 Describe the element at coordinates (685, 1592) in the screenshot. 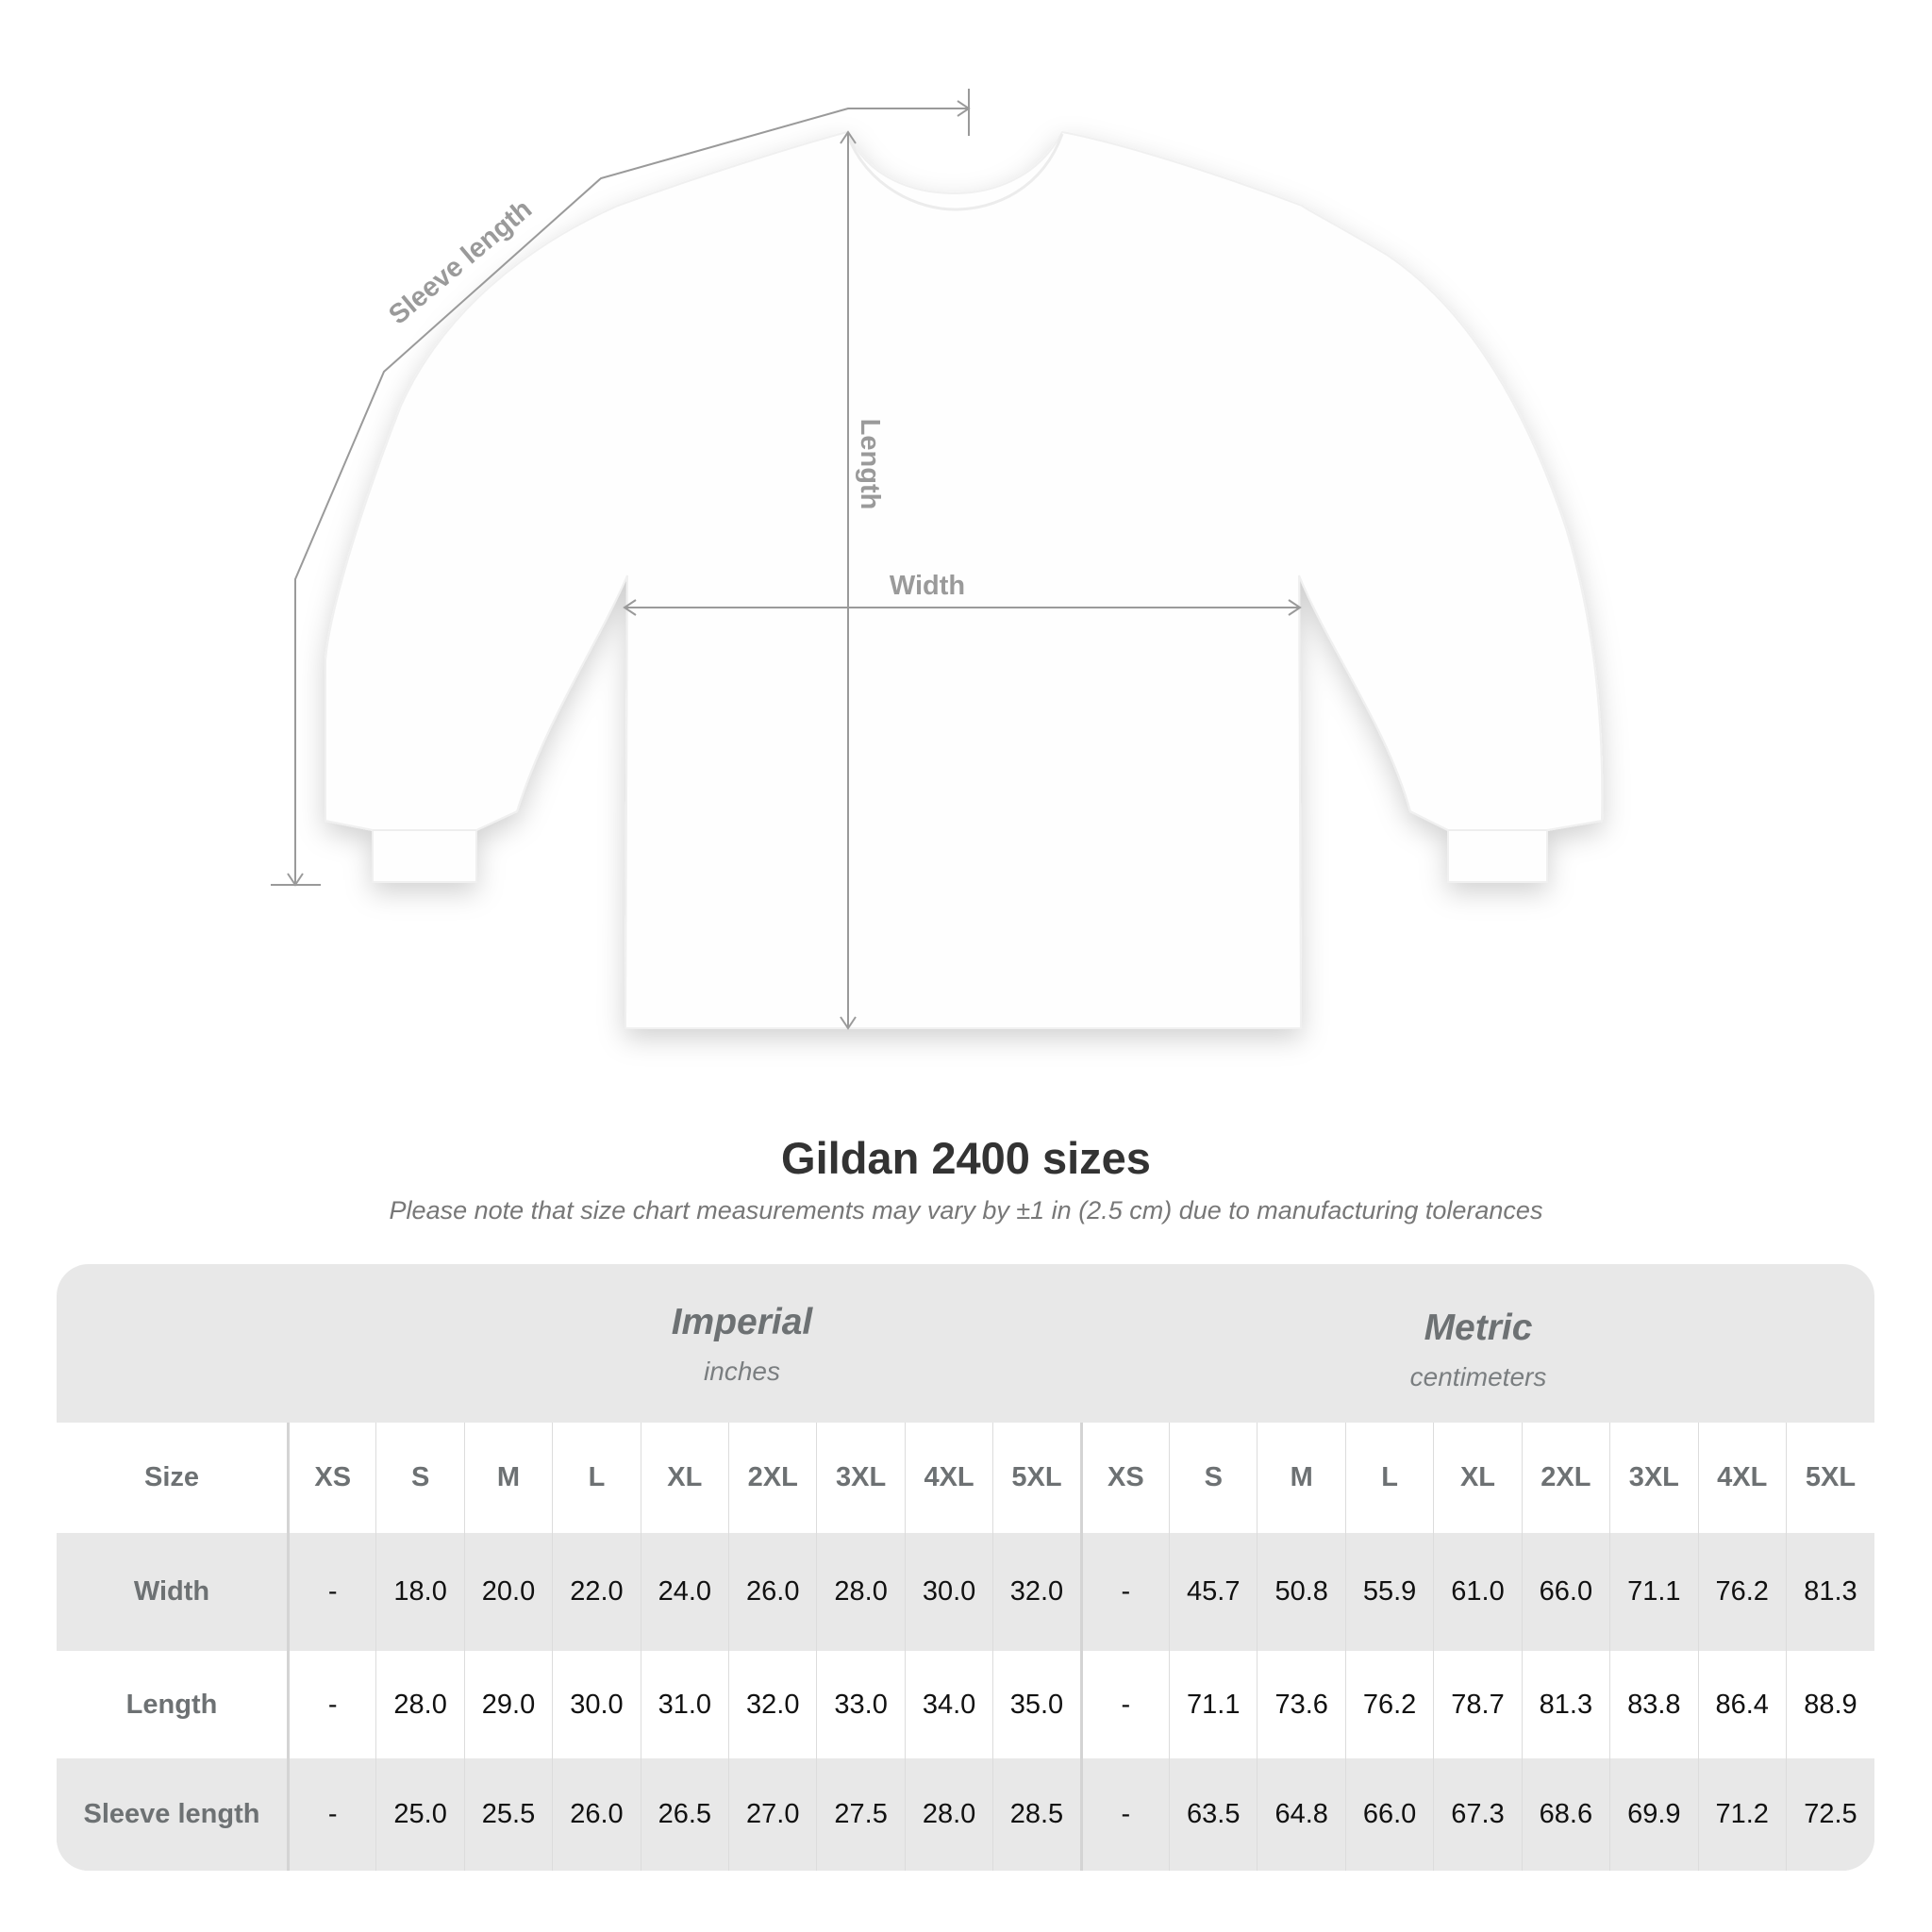

I see `cell-imperial: 24.0` at that location.